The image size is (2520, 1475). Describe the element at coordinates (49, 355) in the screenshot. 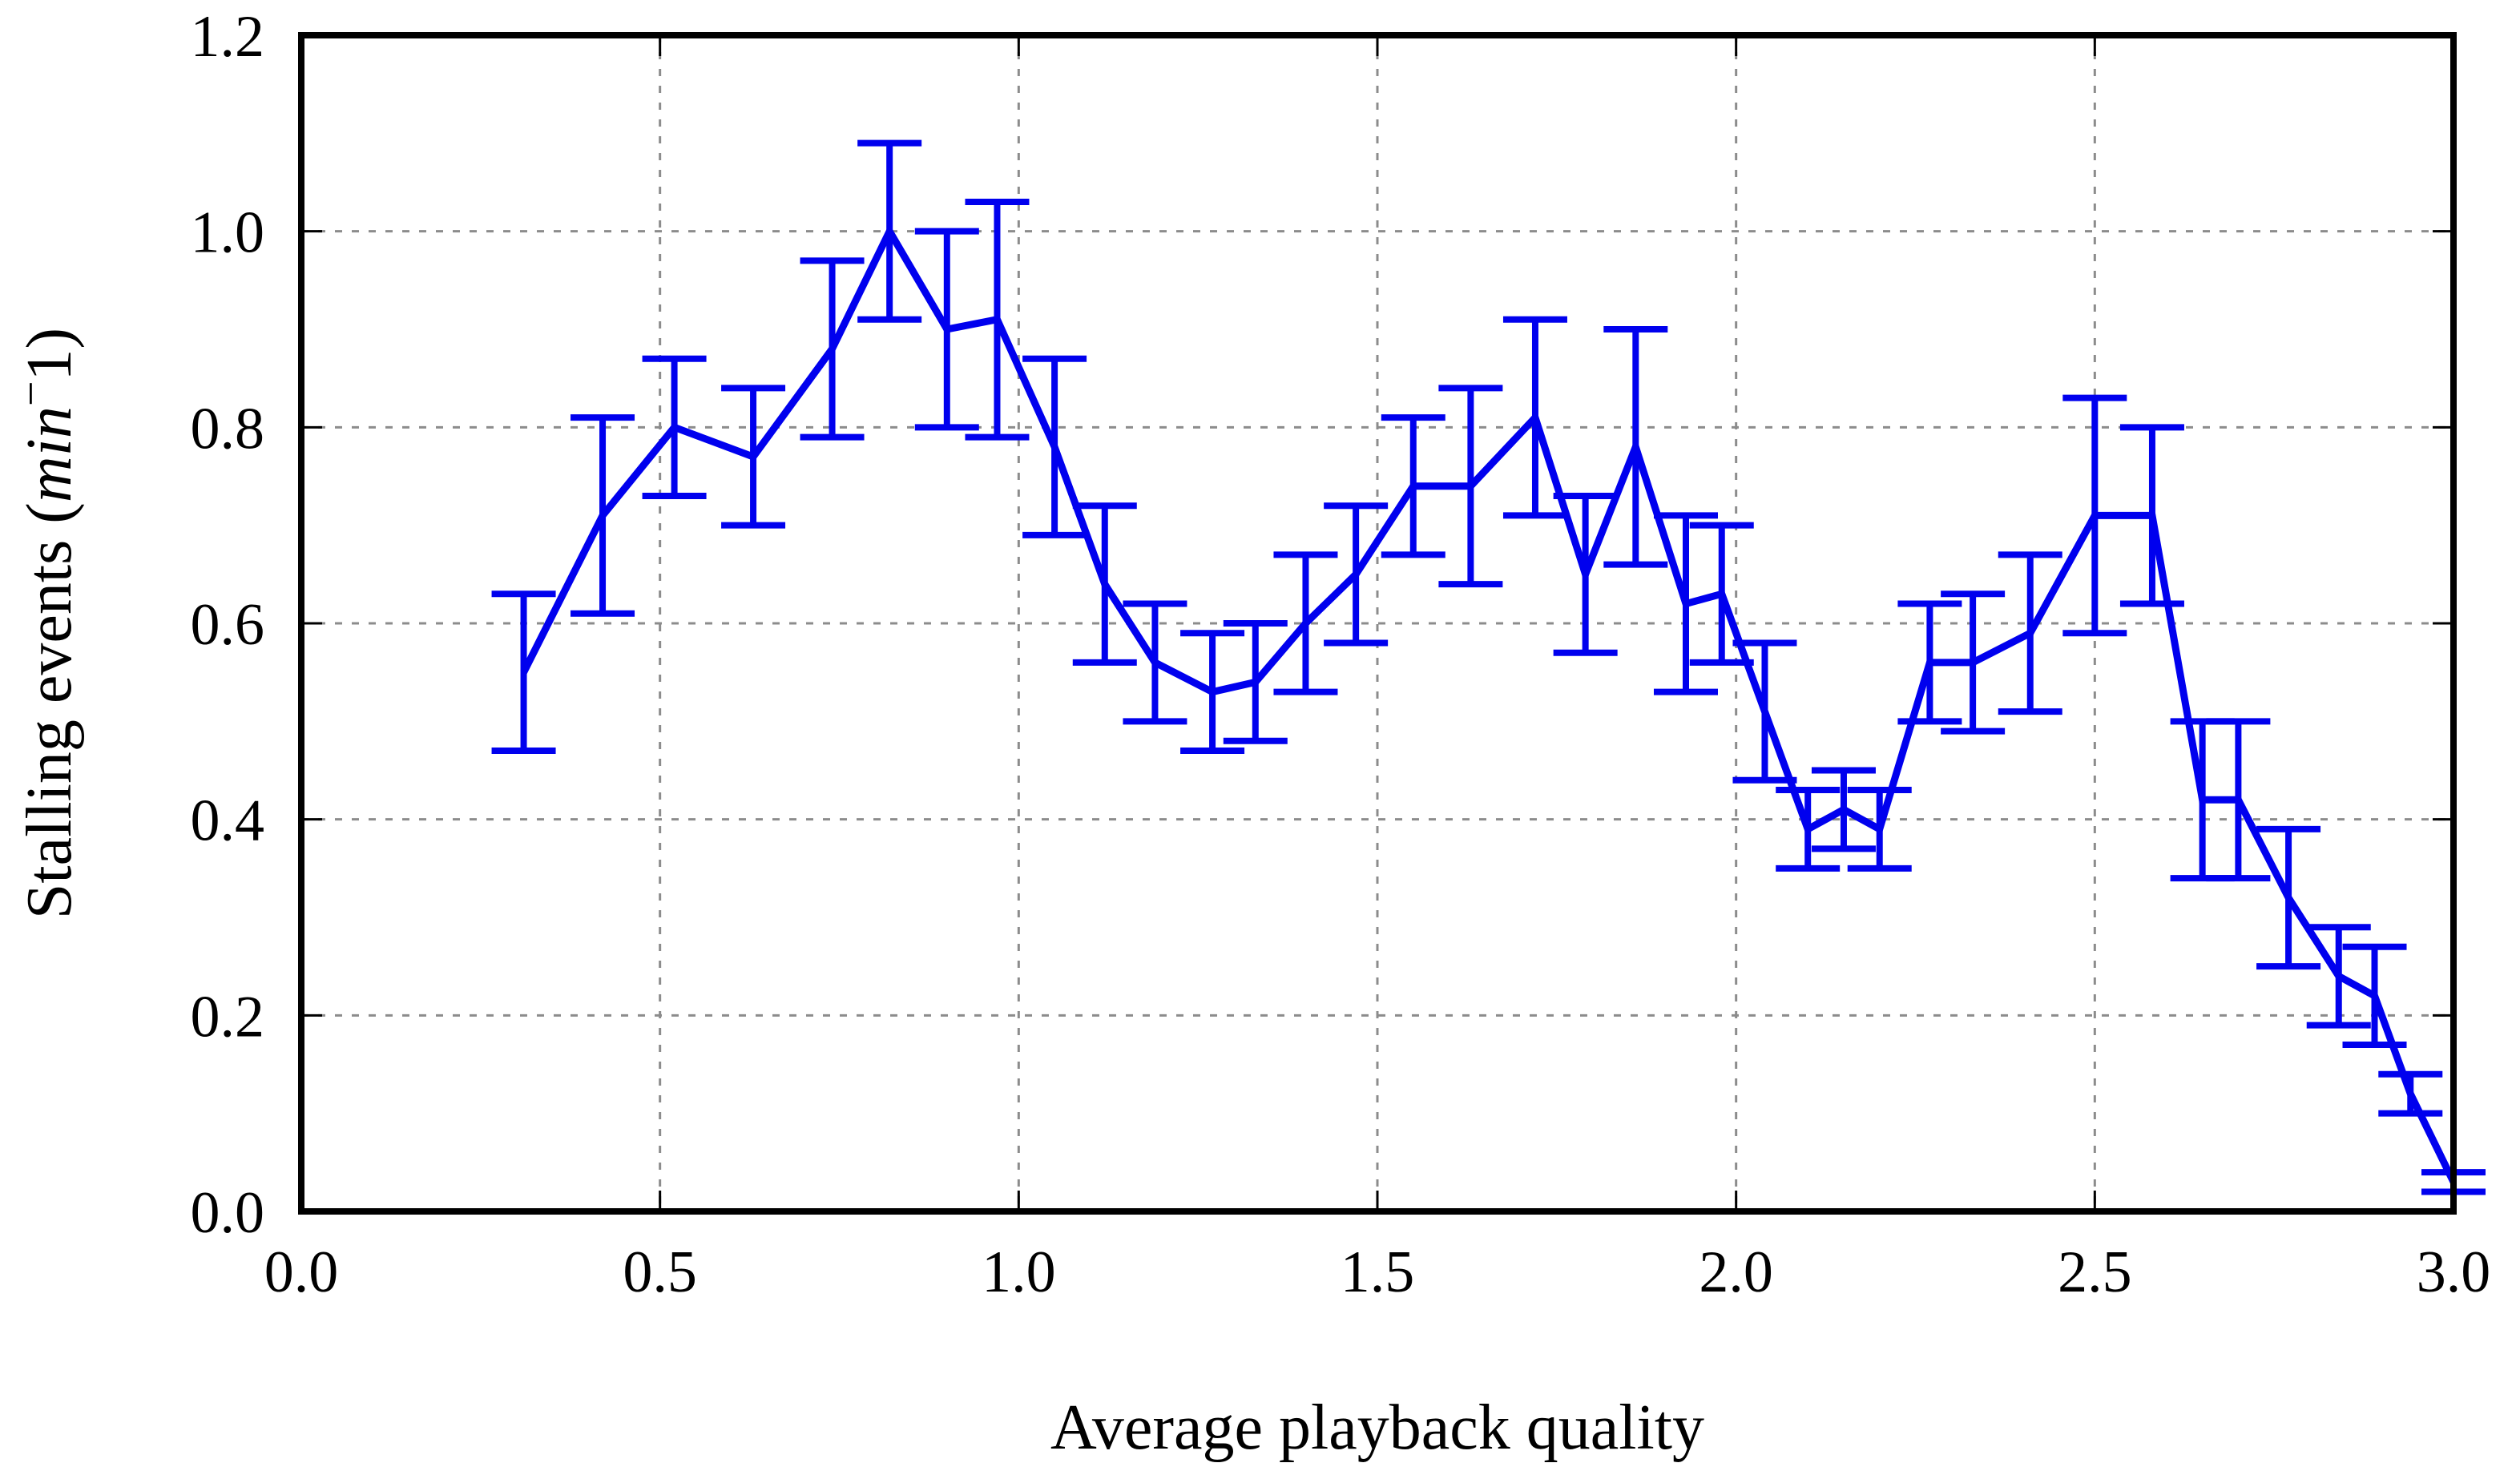

I see `y-axis-label-tail: 1)` at that location.